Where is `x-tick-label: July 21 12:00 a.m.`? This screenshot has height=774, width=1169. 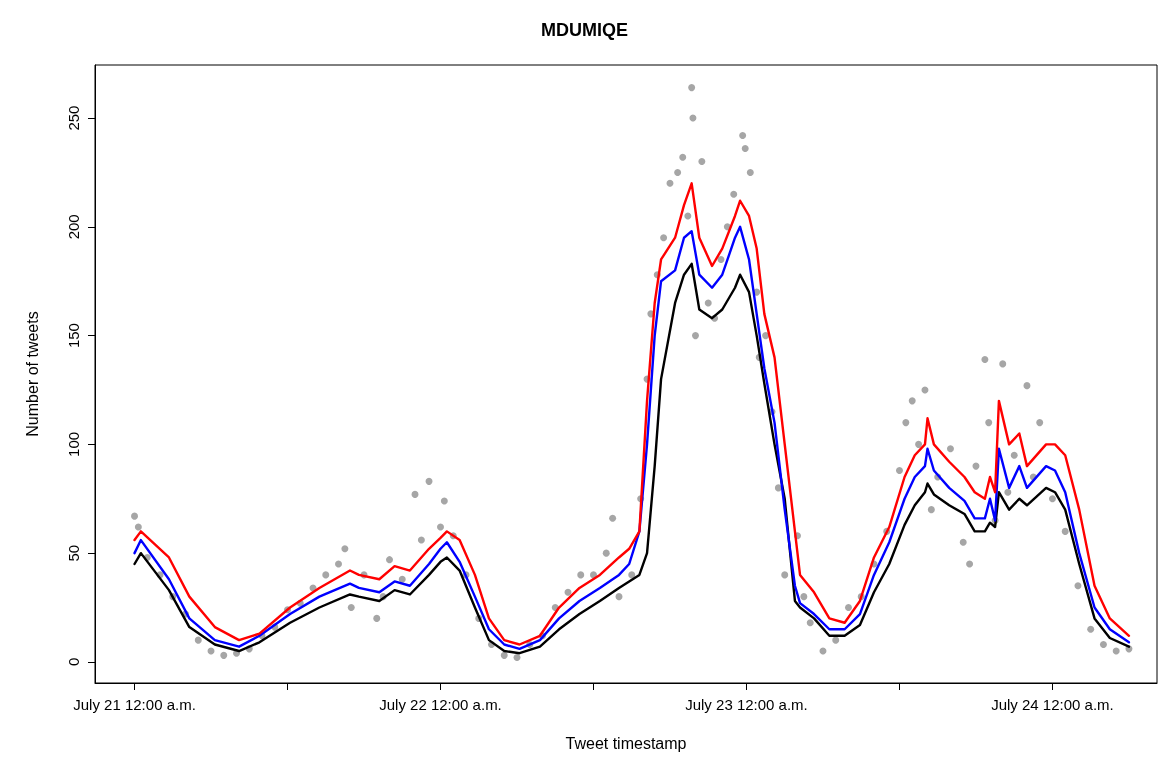 x-tick-label: July 21 12:00 a.m. is located at coordinates (134, 704).